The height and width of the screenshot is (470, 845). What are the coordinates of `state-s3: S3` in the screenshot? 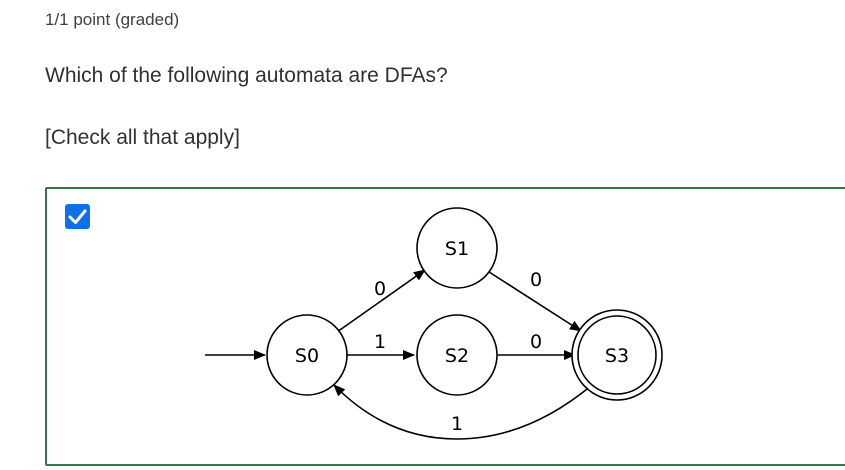 It's located at (617, 355).